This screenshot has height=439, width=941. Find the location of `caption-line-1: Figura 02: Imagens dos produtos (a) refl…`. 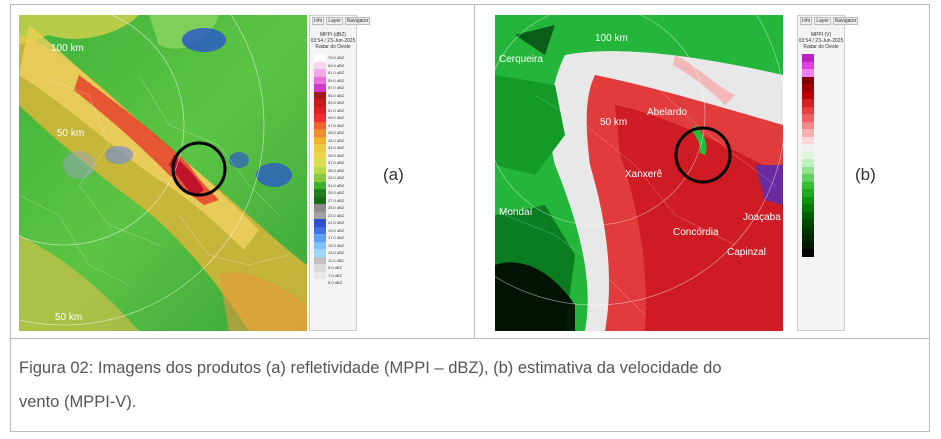

caption-line-1: Figura 02: Imagens dos produtos (a) refl… is located at coordinates (370, 368).